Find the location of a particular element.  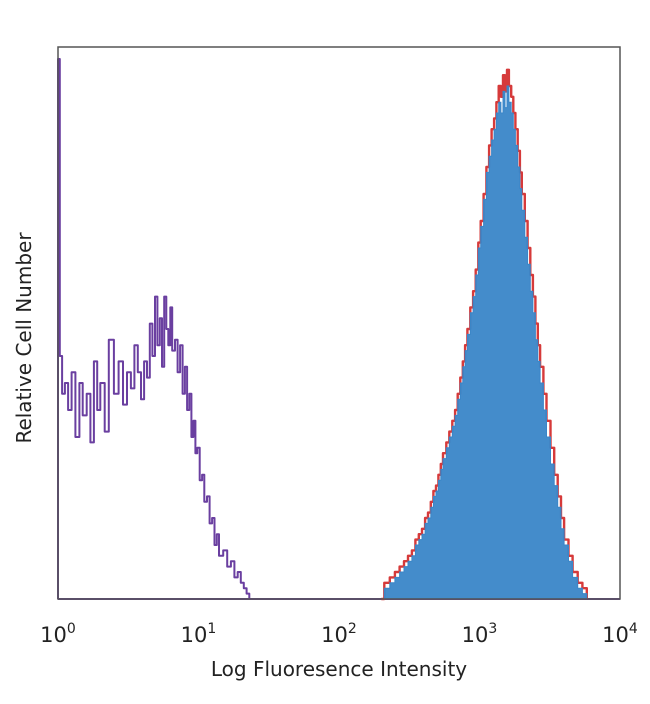

x-tick-label: 101 is located at coordinates (199, 634).